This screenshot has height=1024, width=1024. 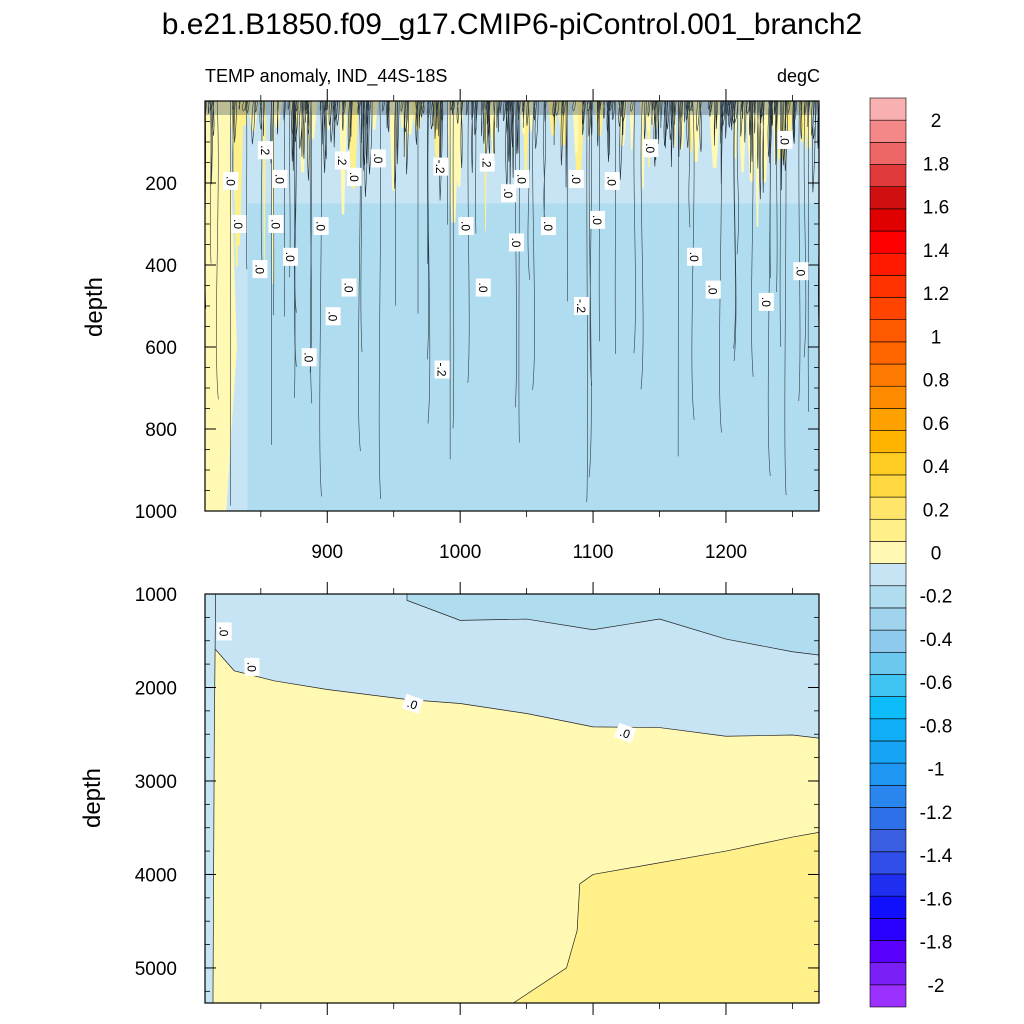 What do you see at coordinates (936, 856) in the screenshot?
I see `colorbar-label: -1.4` at bounding box center [936, 856].